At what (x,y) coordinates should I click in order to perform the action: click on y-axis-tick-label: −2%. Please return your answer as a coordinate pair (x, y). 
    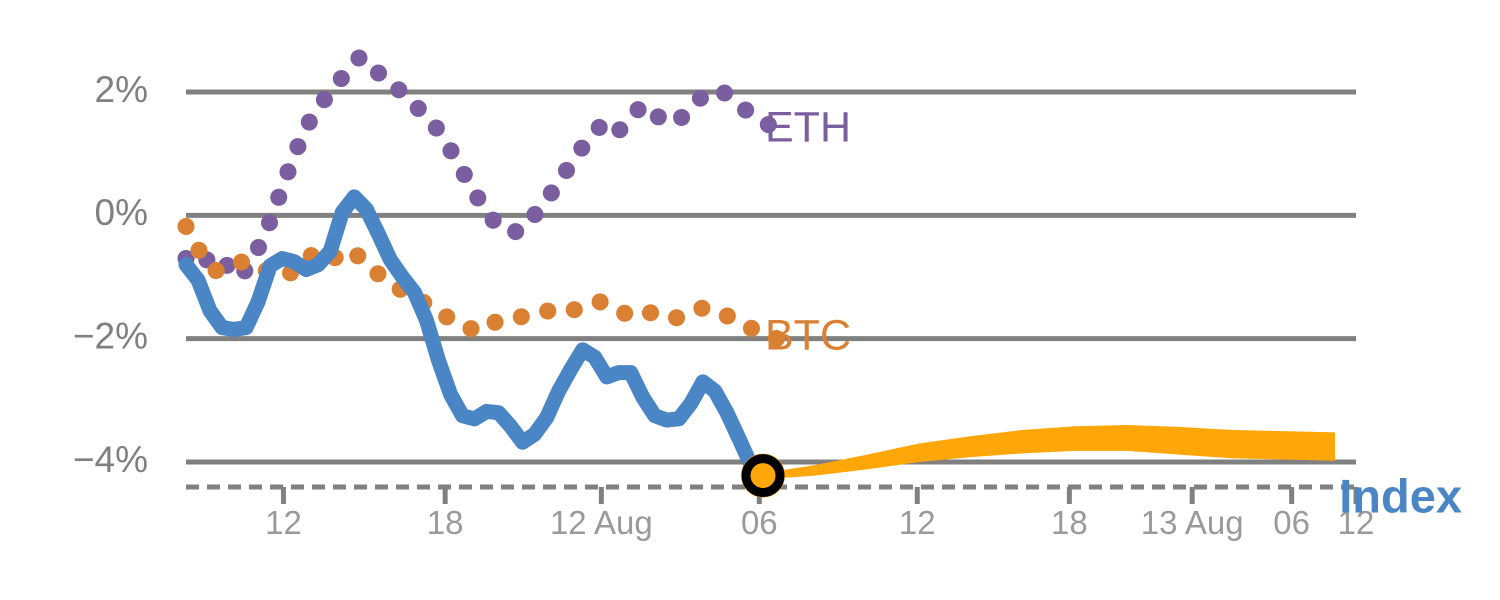
    Looking at the image, I should click on (110, 335).